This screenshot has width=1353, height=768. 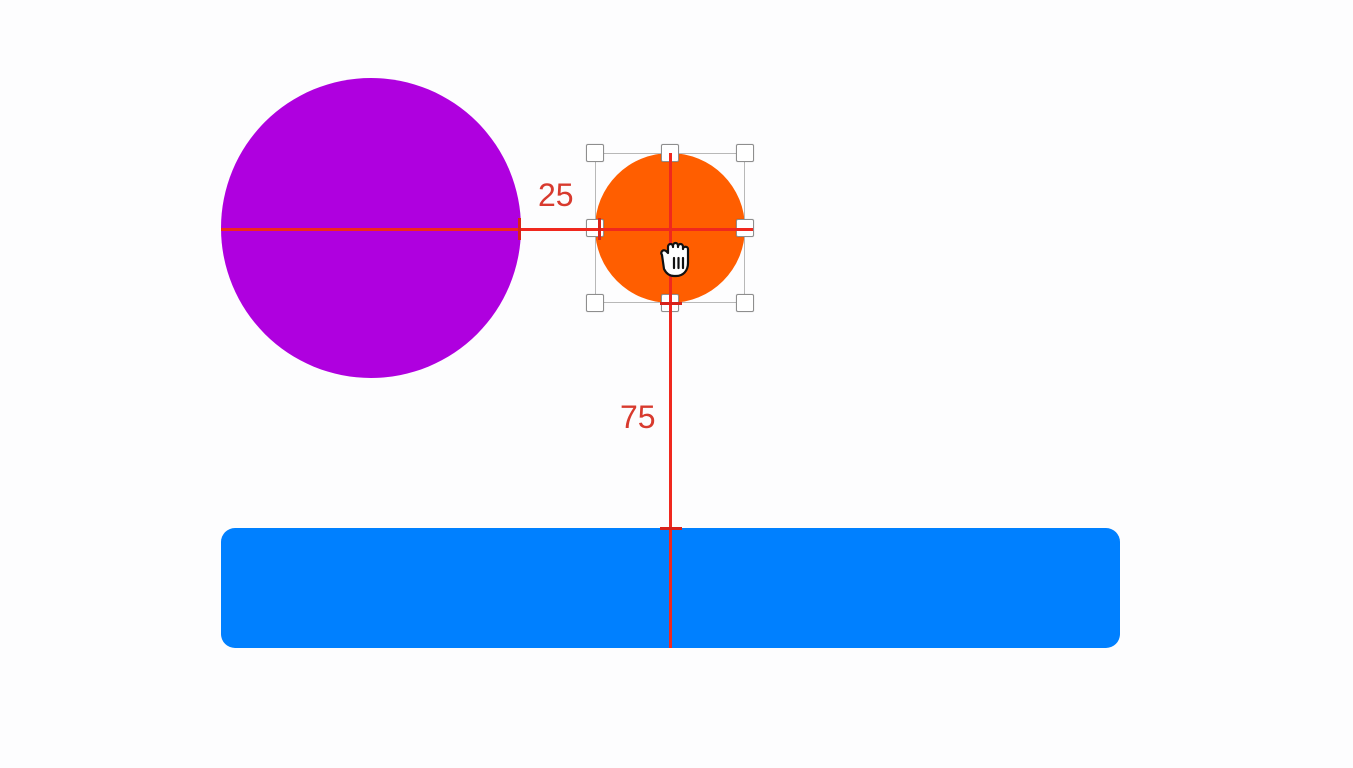 What do you see at coordinates (487, 229) in the screenshot?
I see `horizontal-center-guide` at bounding box center [487, 229].